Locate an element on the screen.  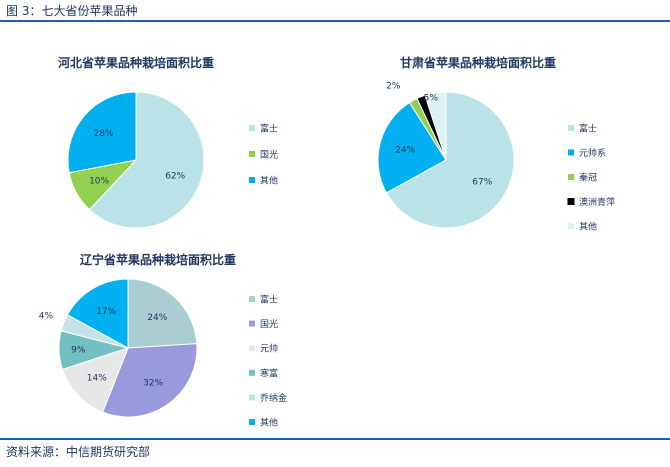
slice-data-label: 9% is located at coordinates (78, 351).